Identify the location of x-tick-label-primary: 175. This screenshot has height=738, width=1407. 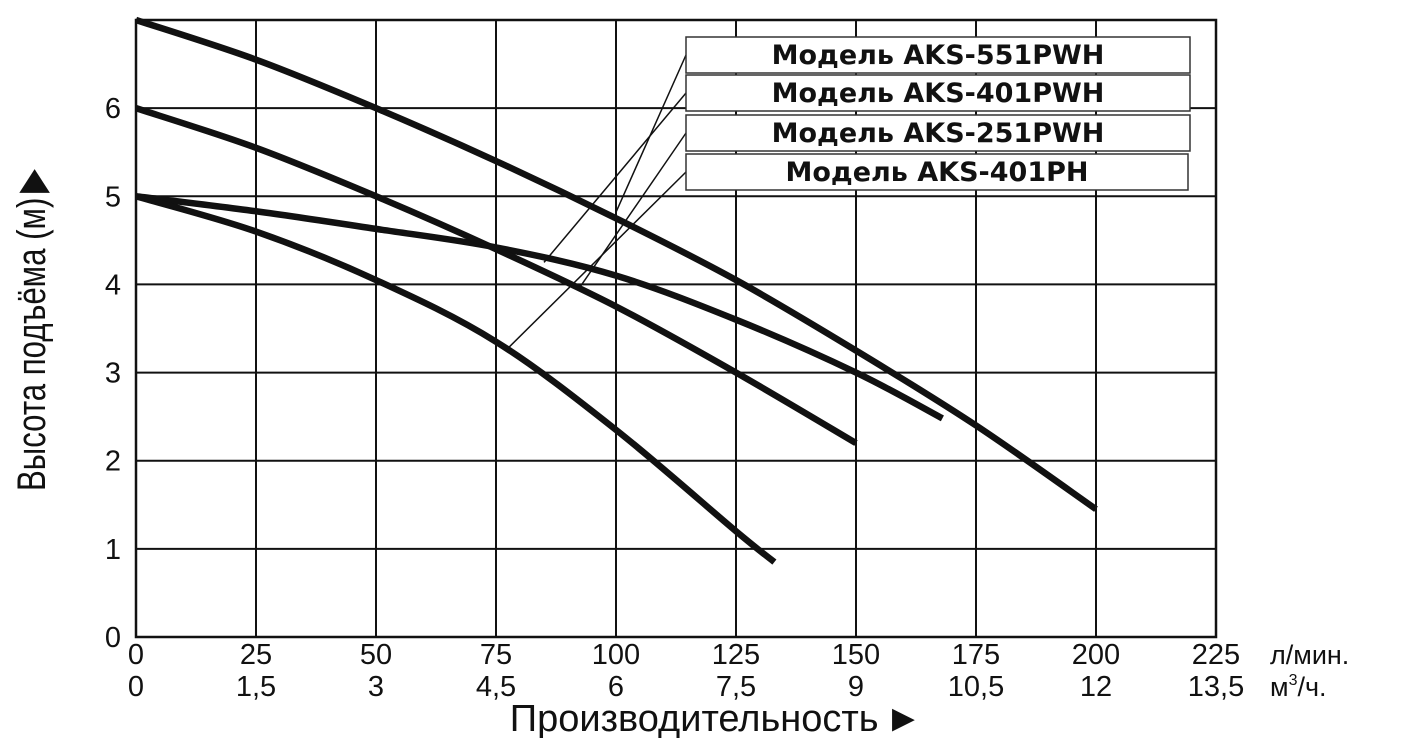
(976, 655).